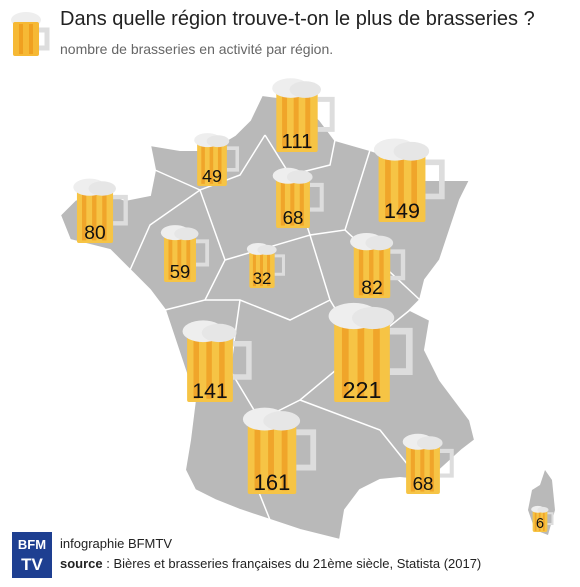  Describe the element at coordinates (370, 352) in the screenshot. I see `beer-mug: 221` at that location.